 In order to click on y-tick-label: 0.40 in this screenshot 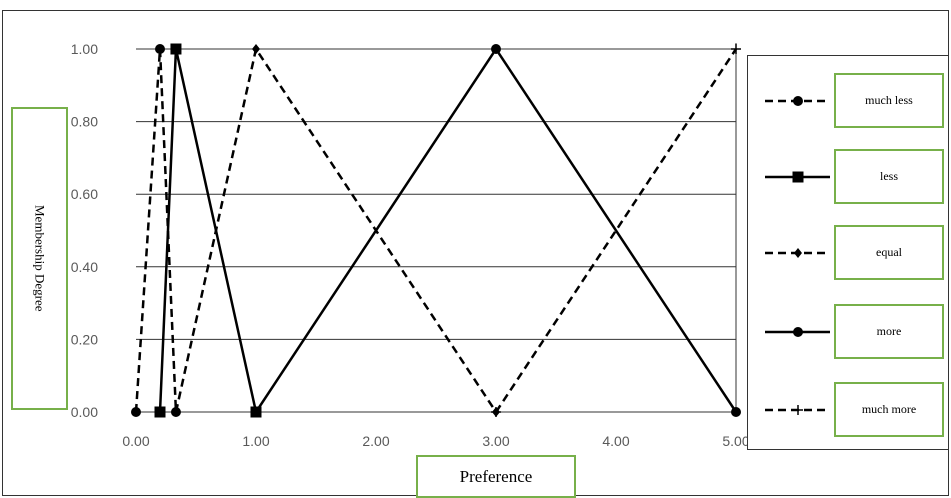, I will do `click(84, 267)`.